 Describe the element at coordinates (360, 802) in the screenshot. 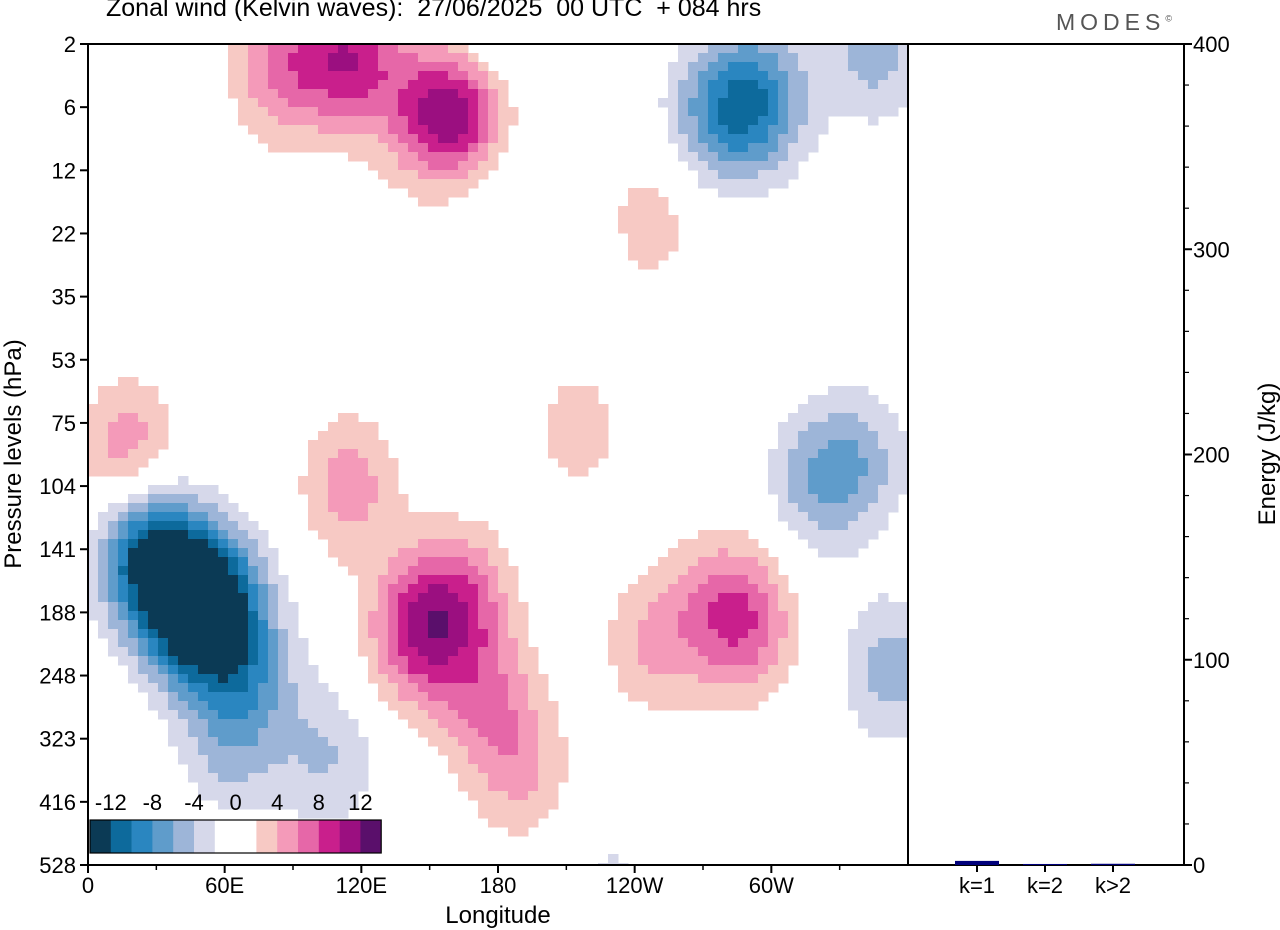

I see `colorbar-tick-label: 12` at that location.